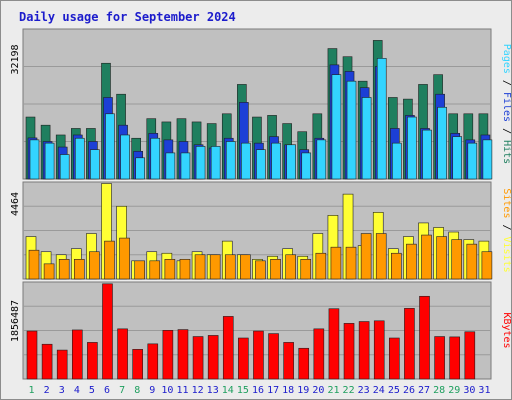 The width and height of the screenshot is (512, 400). I want to click on y-tick-label-visits_sites: 4464, so click(15, 204).